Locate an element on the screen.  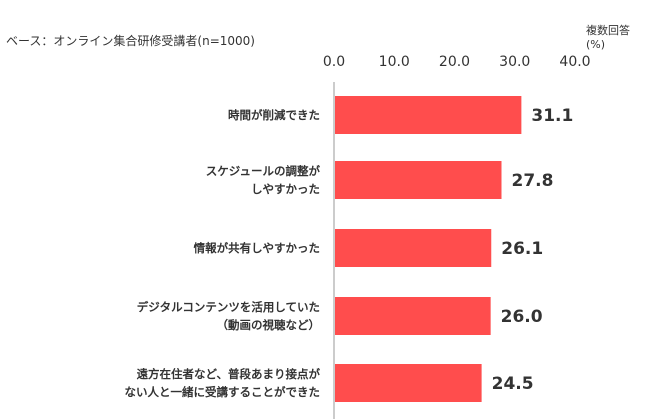
category-label: 時間が削減できた is located at coordinates (274, 115).